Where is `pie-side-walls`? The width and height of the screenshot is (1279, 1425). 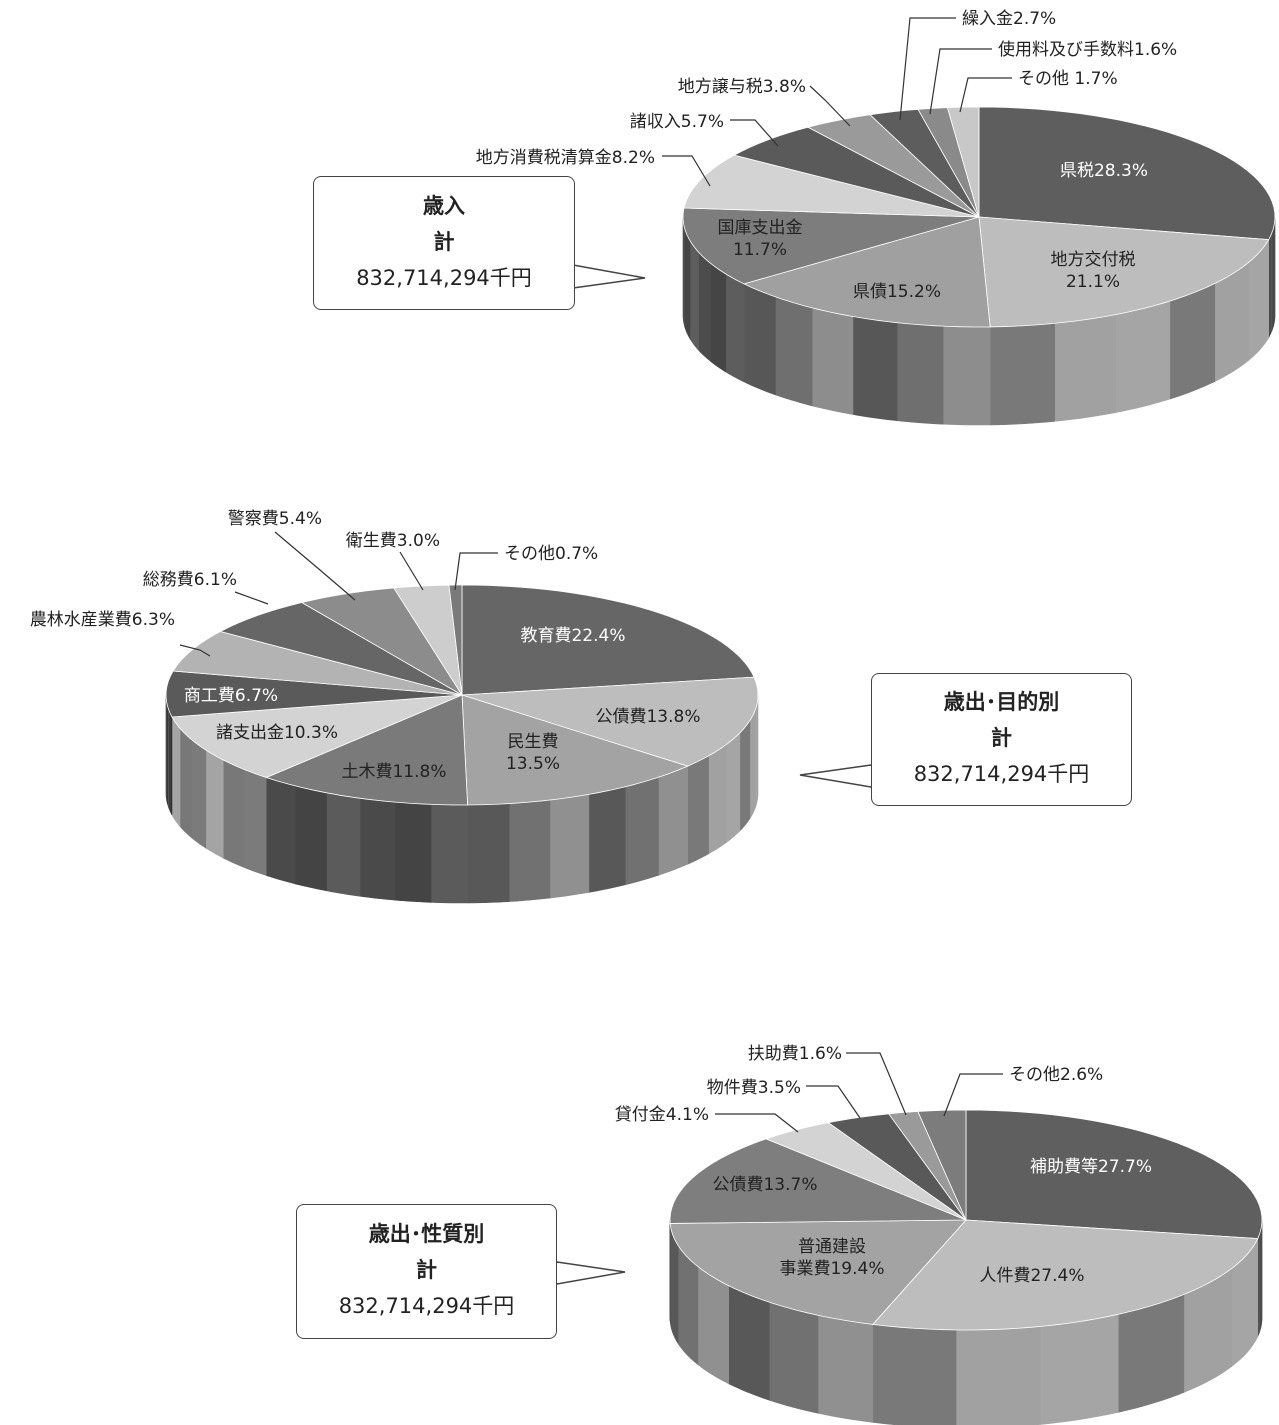
pie-side-walls is located at coordinates (979, 321).